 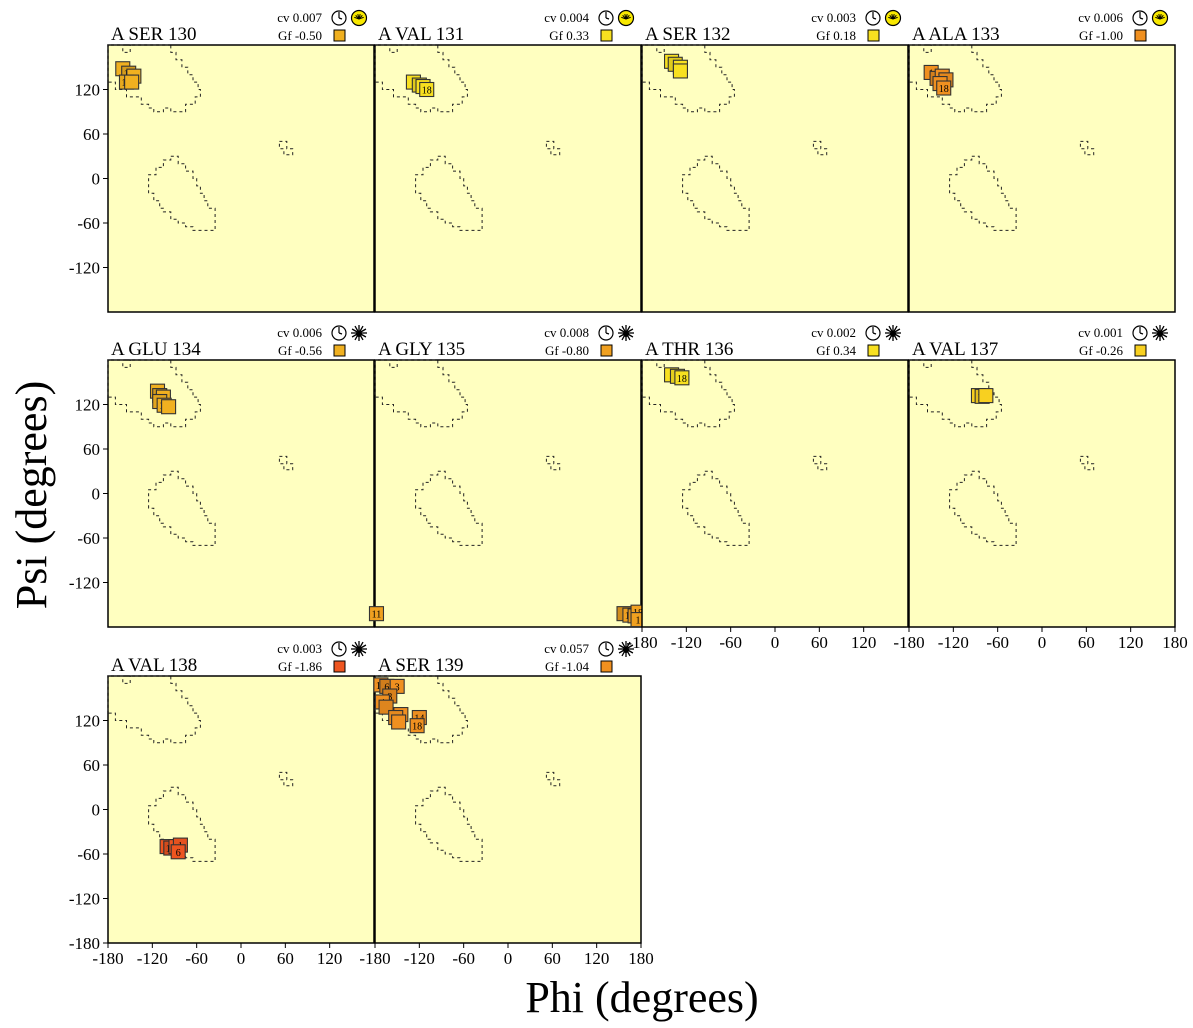 What do you see at coordinates (688, 34) in the screenshot?
I see `panel-title: A SER 132` at bounding box center [688, 34].